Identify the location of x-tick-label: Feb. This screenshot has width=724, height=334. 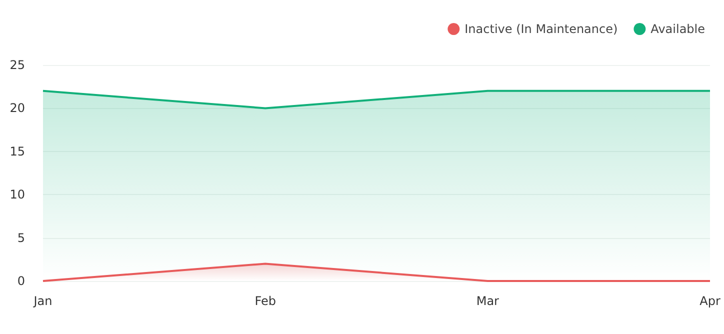
(265, 301).